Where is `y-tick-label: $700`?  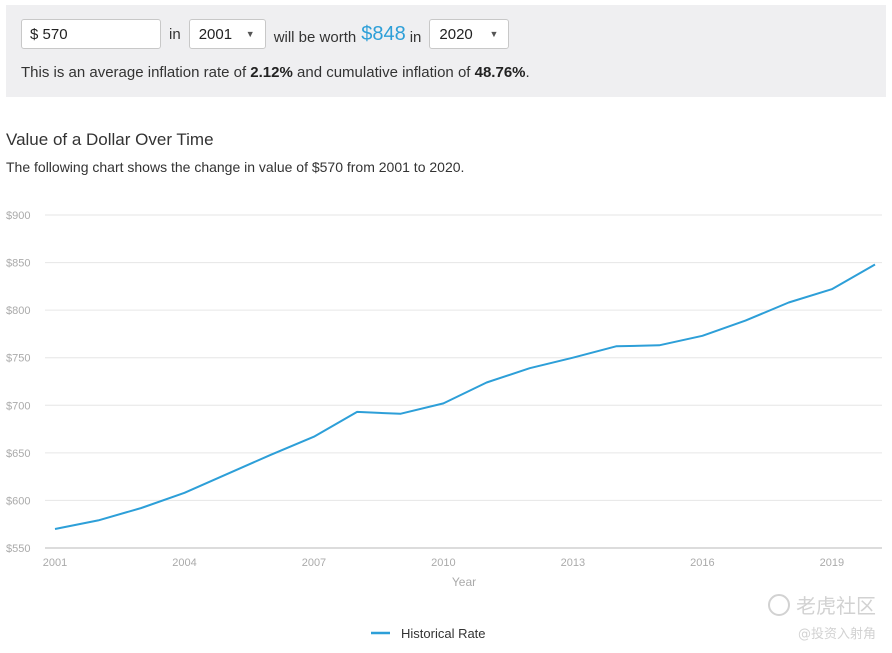 y-tick-label: $700 is located at coordinates (18, 406).